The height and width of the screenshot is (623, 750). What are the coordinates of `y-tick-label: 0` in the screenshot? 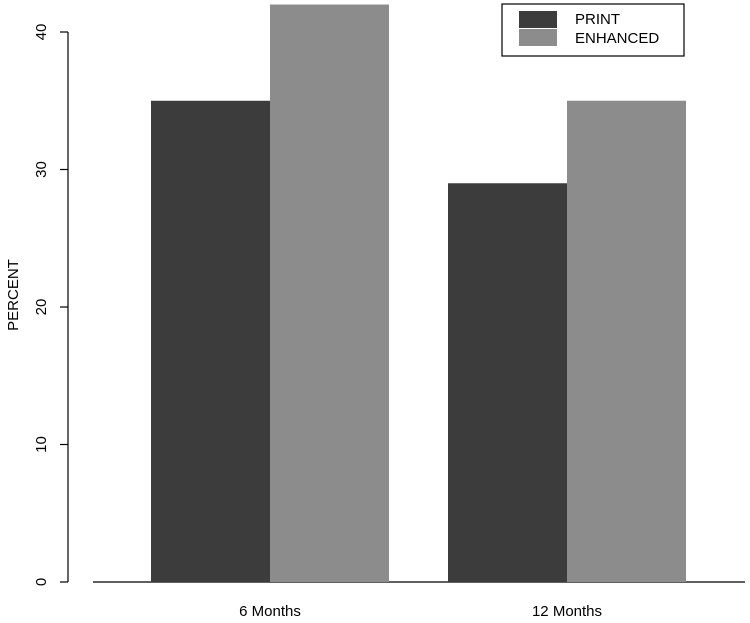 It's located at (41, 582).